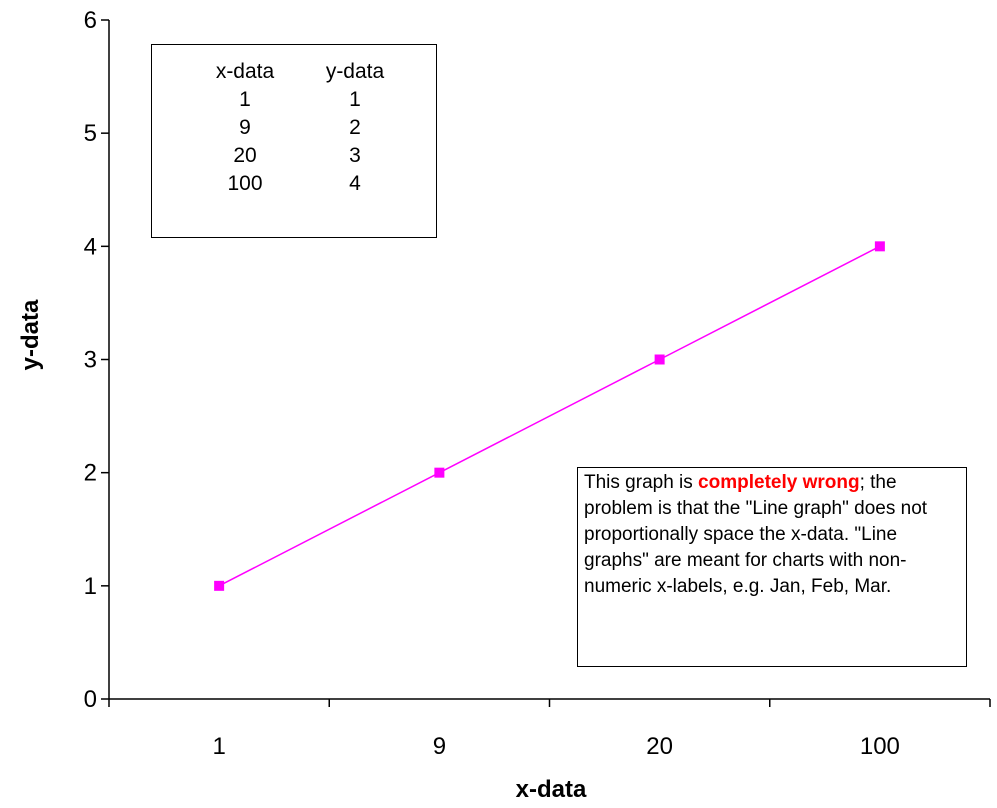 The height and width of the screenshot is (808, 997). Describe the element at coordinates (90, 699) in the screenshot. I see `y-tick-label: 0` at that location.